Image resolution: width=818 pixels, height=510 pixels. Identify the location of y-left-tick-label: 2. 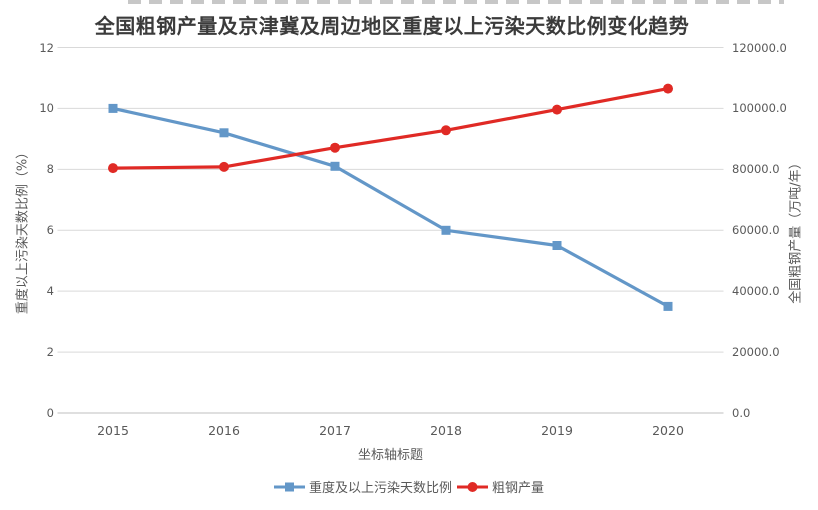
(50, 352).